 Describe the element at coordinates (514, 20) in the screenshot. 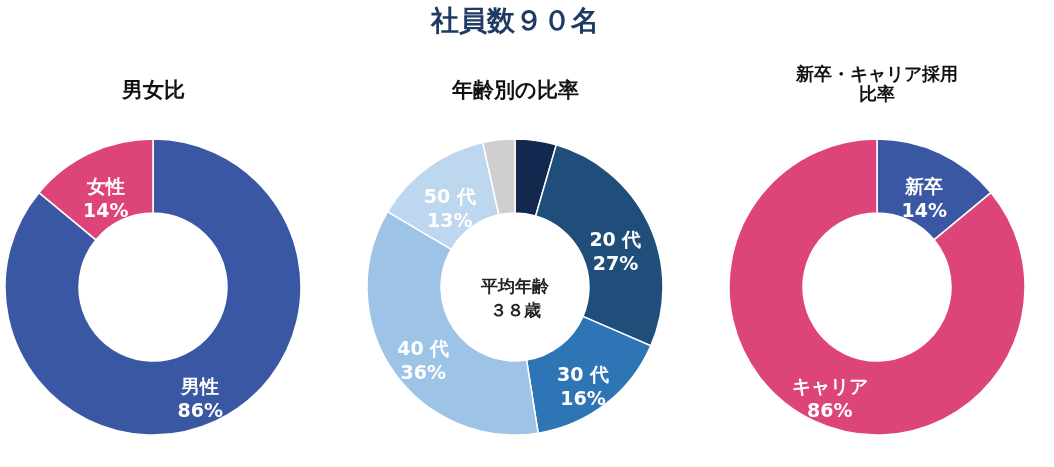

I see `text: 社員数９０名` at that location.